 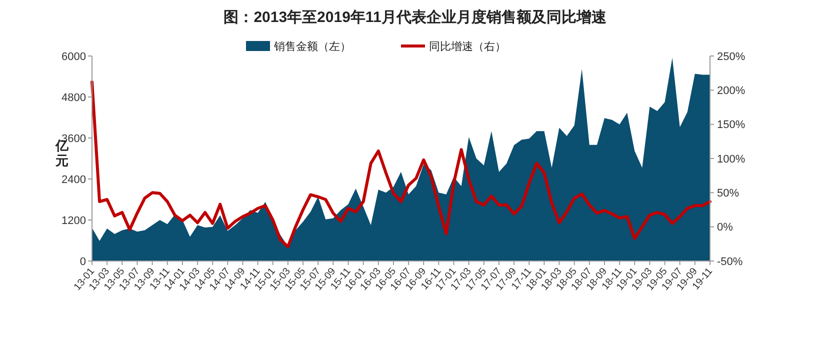 I want to click on legend-label: 同比增速（右）, so click(x=467, y=46).